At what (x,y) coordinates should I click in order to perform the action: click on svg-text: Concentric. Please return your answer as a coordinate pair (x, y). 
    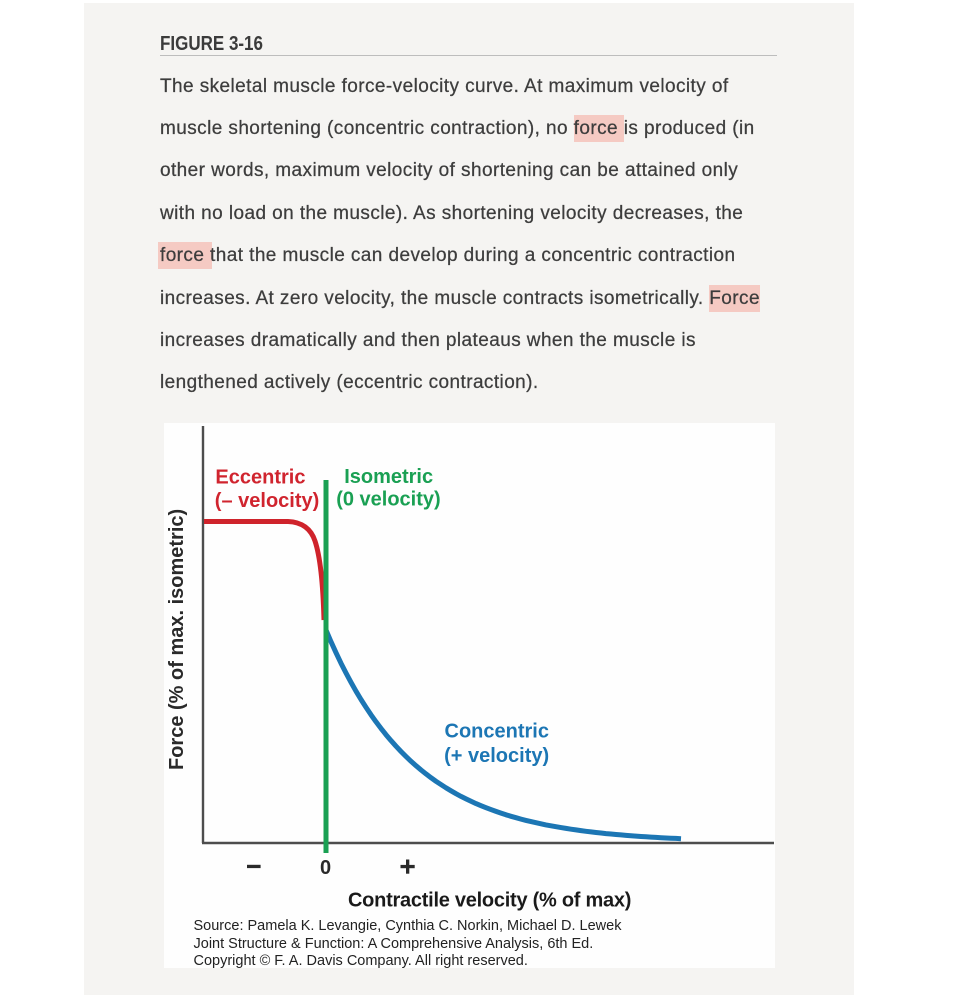
    Looking at the image, I should click on (497, 732).